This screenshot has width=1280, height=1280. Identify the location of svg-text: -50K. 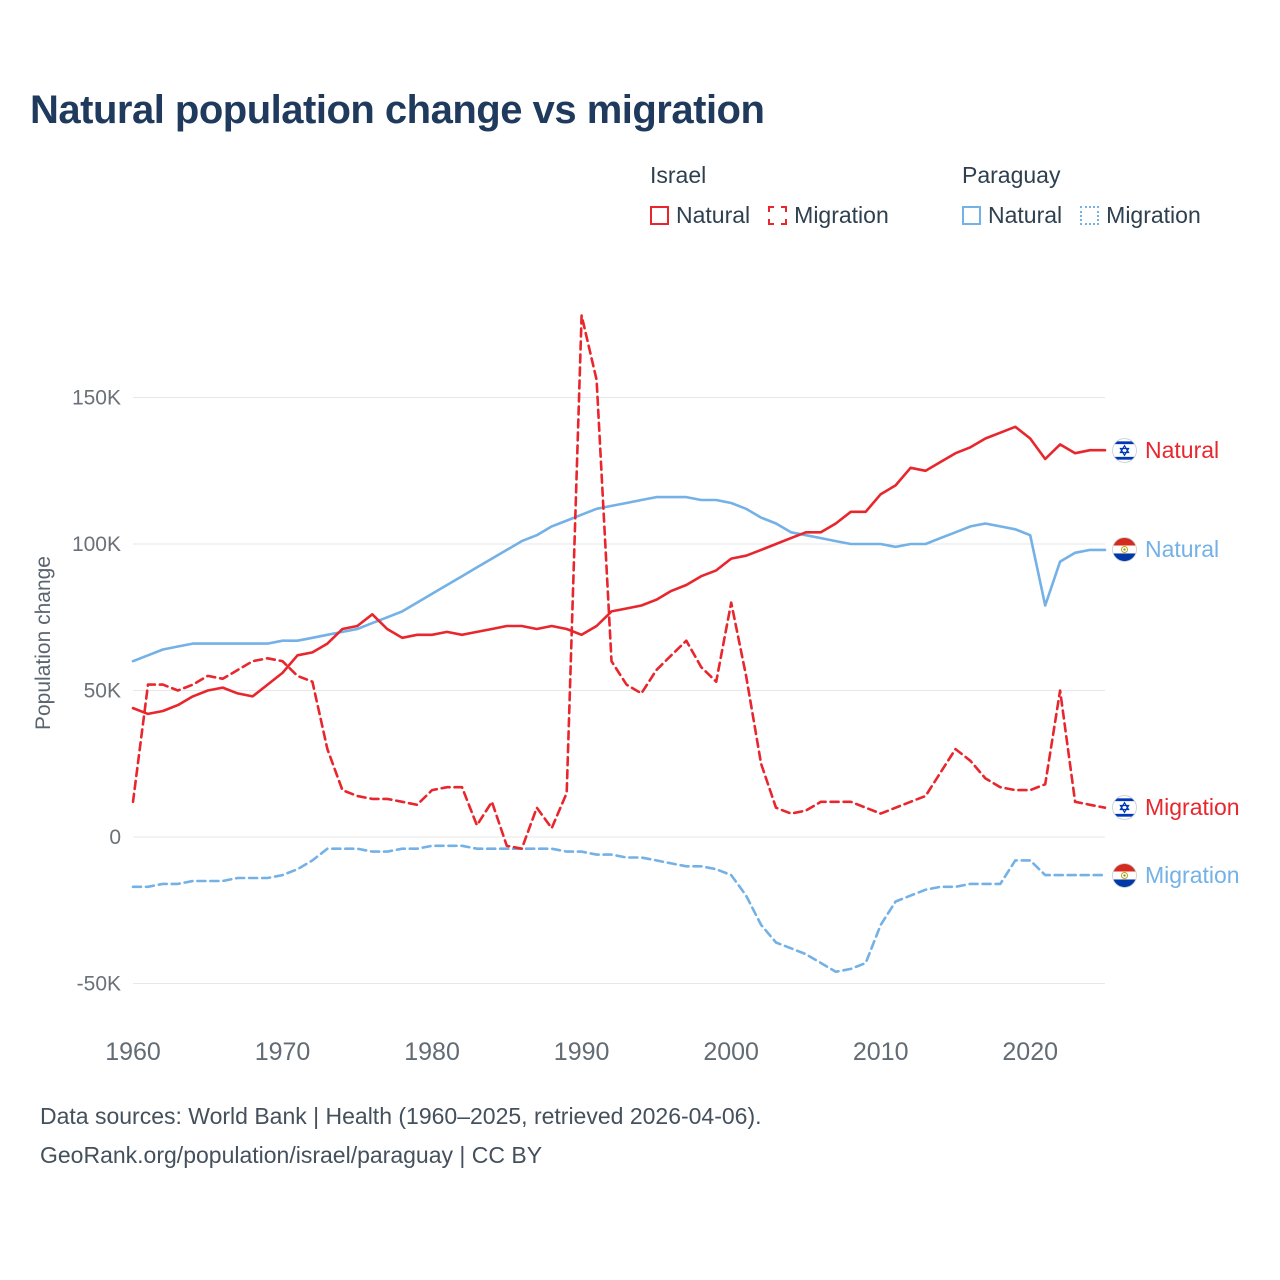
(99, 984).